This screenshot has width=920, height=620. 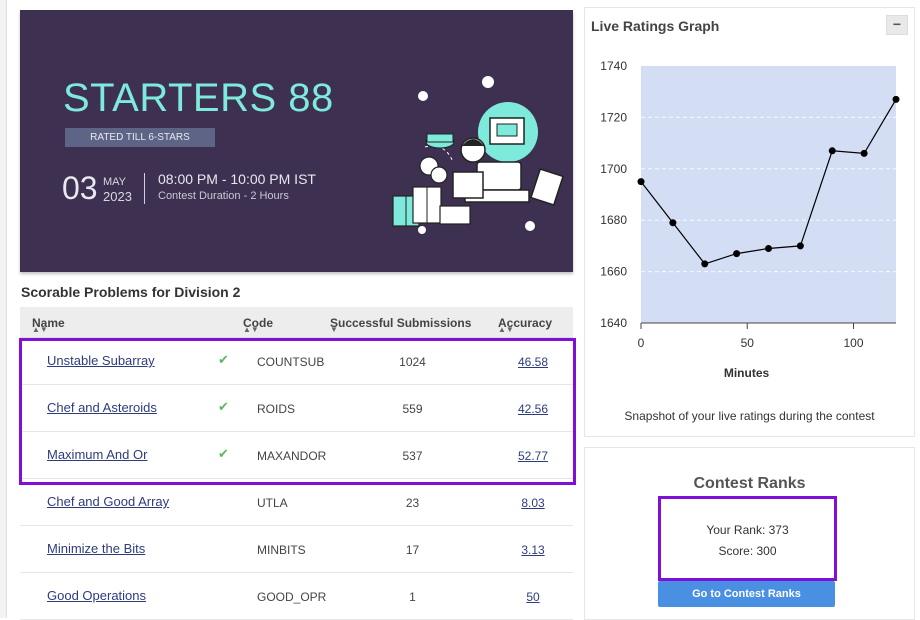 I want to click on your-score: Score: 300, so click(x=747, y=551).